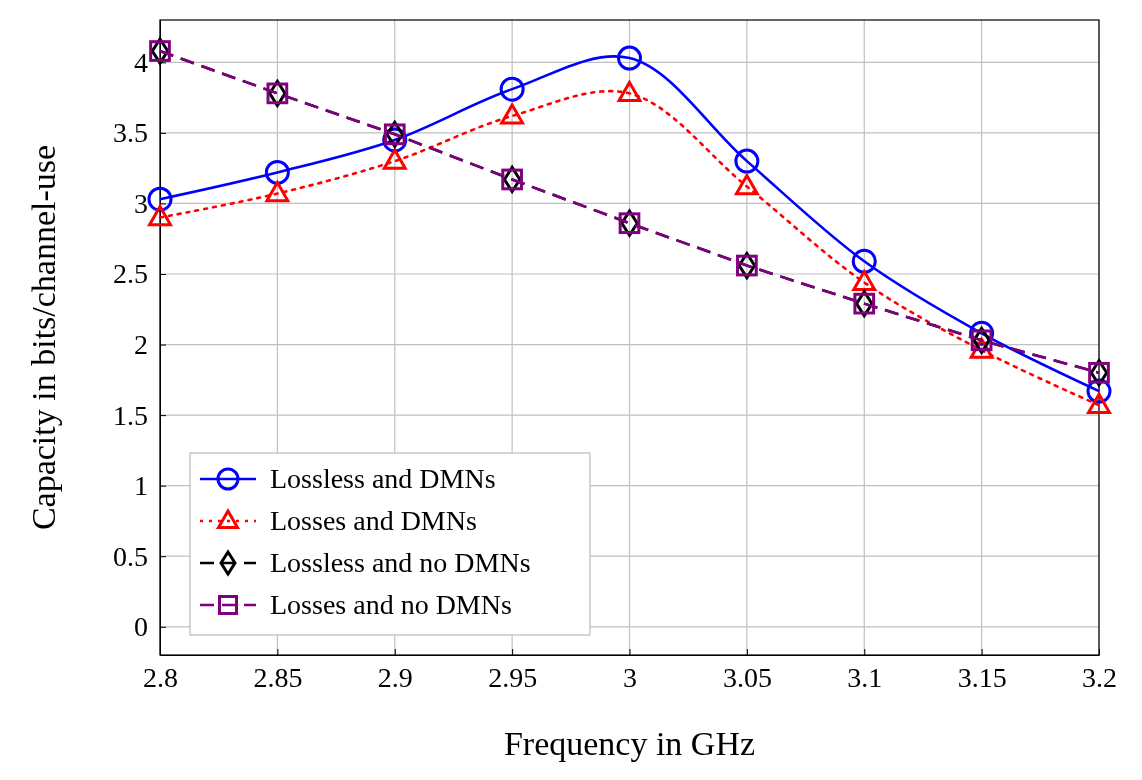 Image resolution: width=1142 pixels, height=780 pixels. I want to click on legend-label: Lossless and no DMNs, so click(400, 562).